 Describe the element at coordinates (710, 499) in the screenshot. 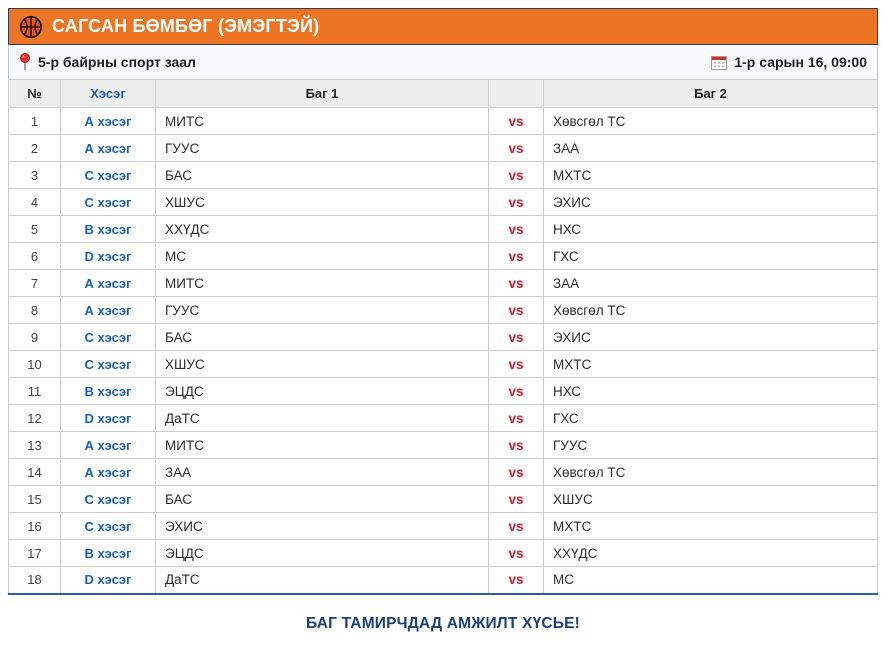

I see `team2-cell: ХШУС` at that location.